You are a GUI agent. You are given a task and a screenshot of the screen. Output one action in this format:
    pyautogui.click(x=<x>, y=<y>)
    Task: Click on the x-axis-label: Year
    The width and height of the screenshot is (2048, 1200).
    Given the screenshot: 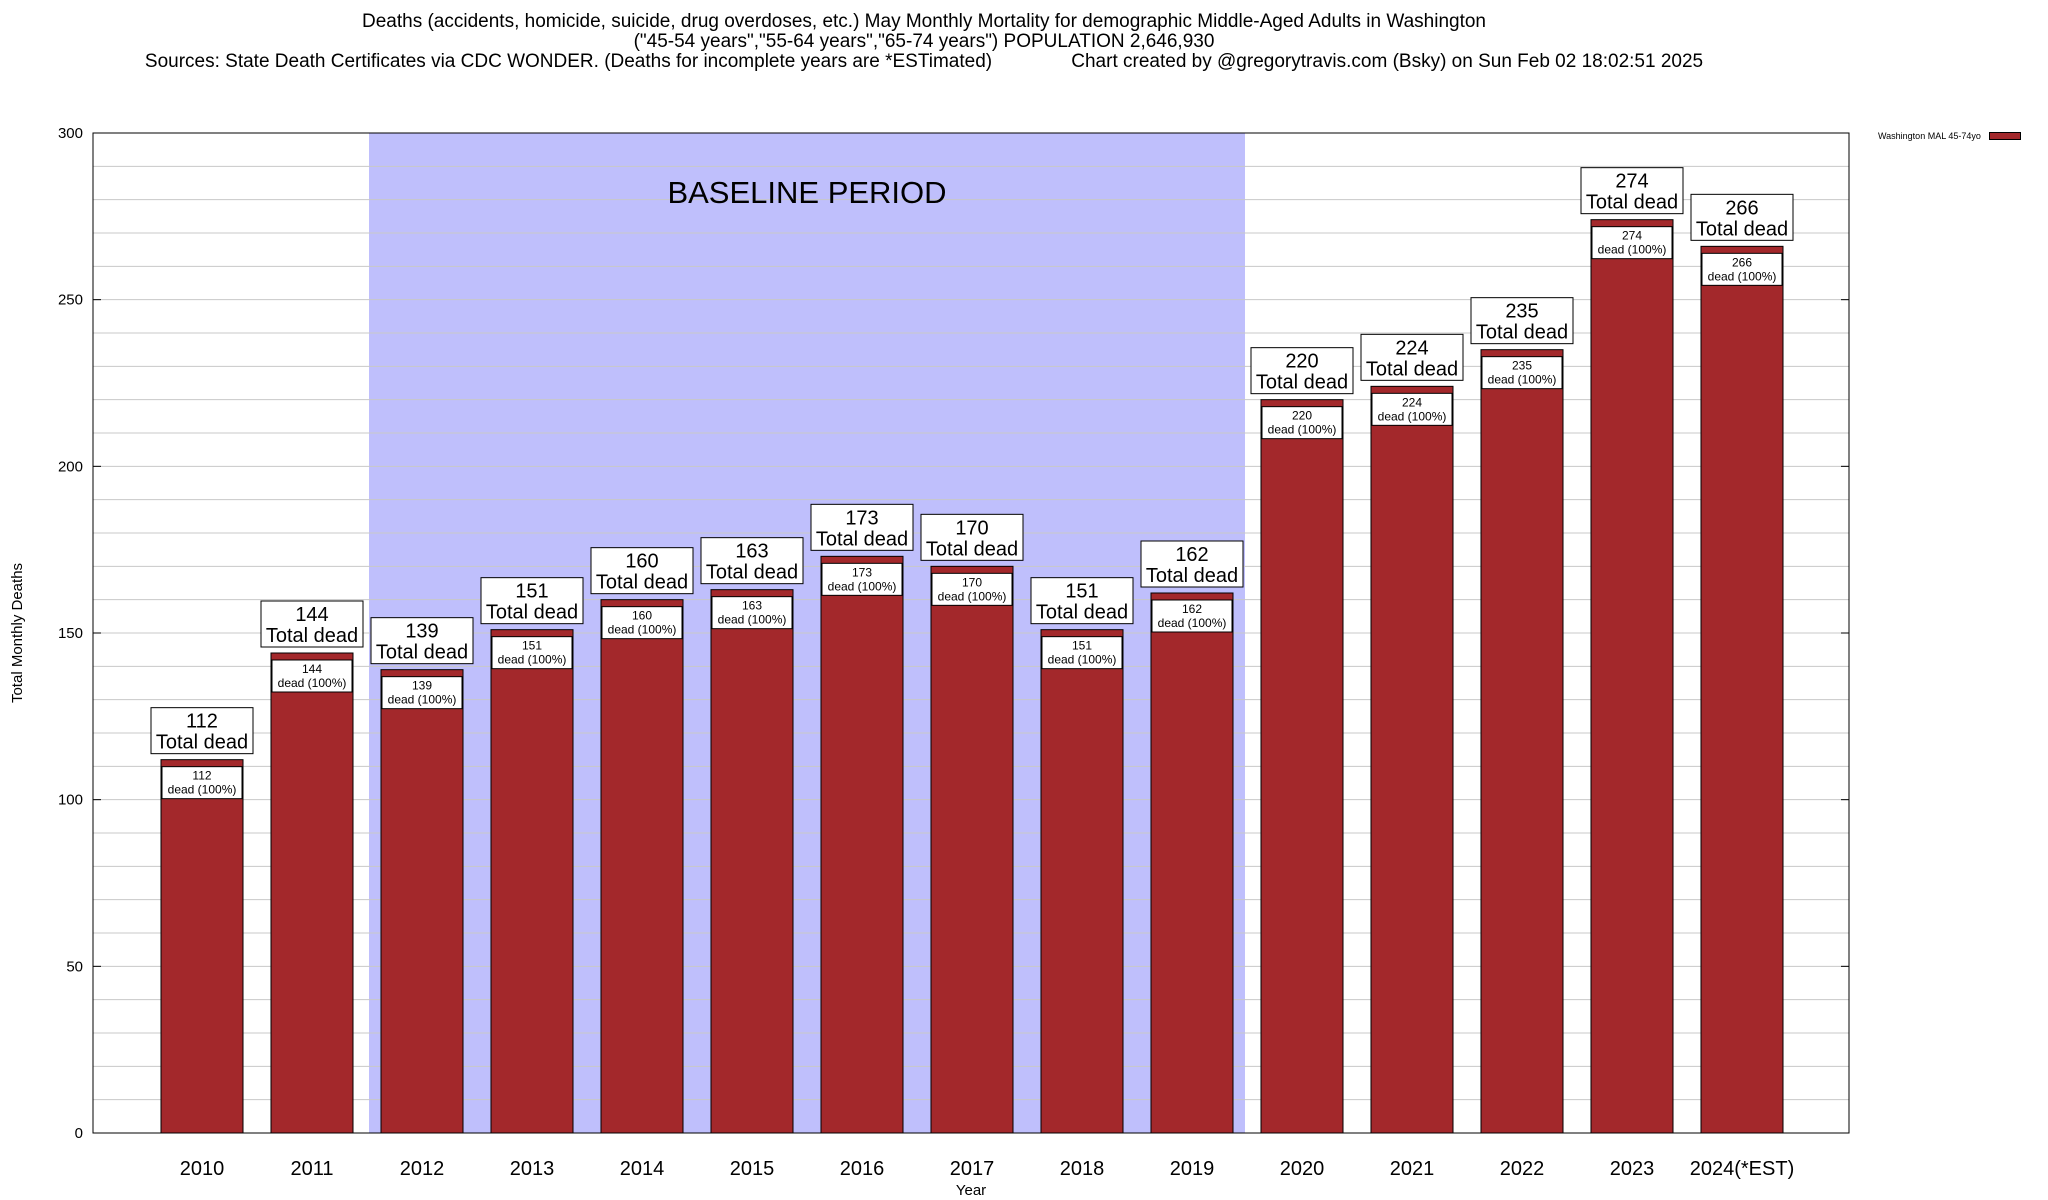 What is the action you would take?
    pyautogui.click(x=971, y=1190)
    